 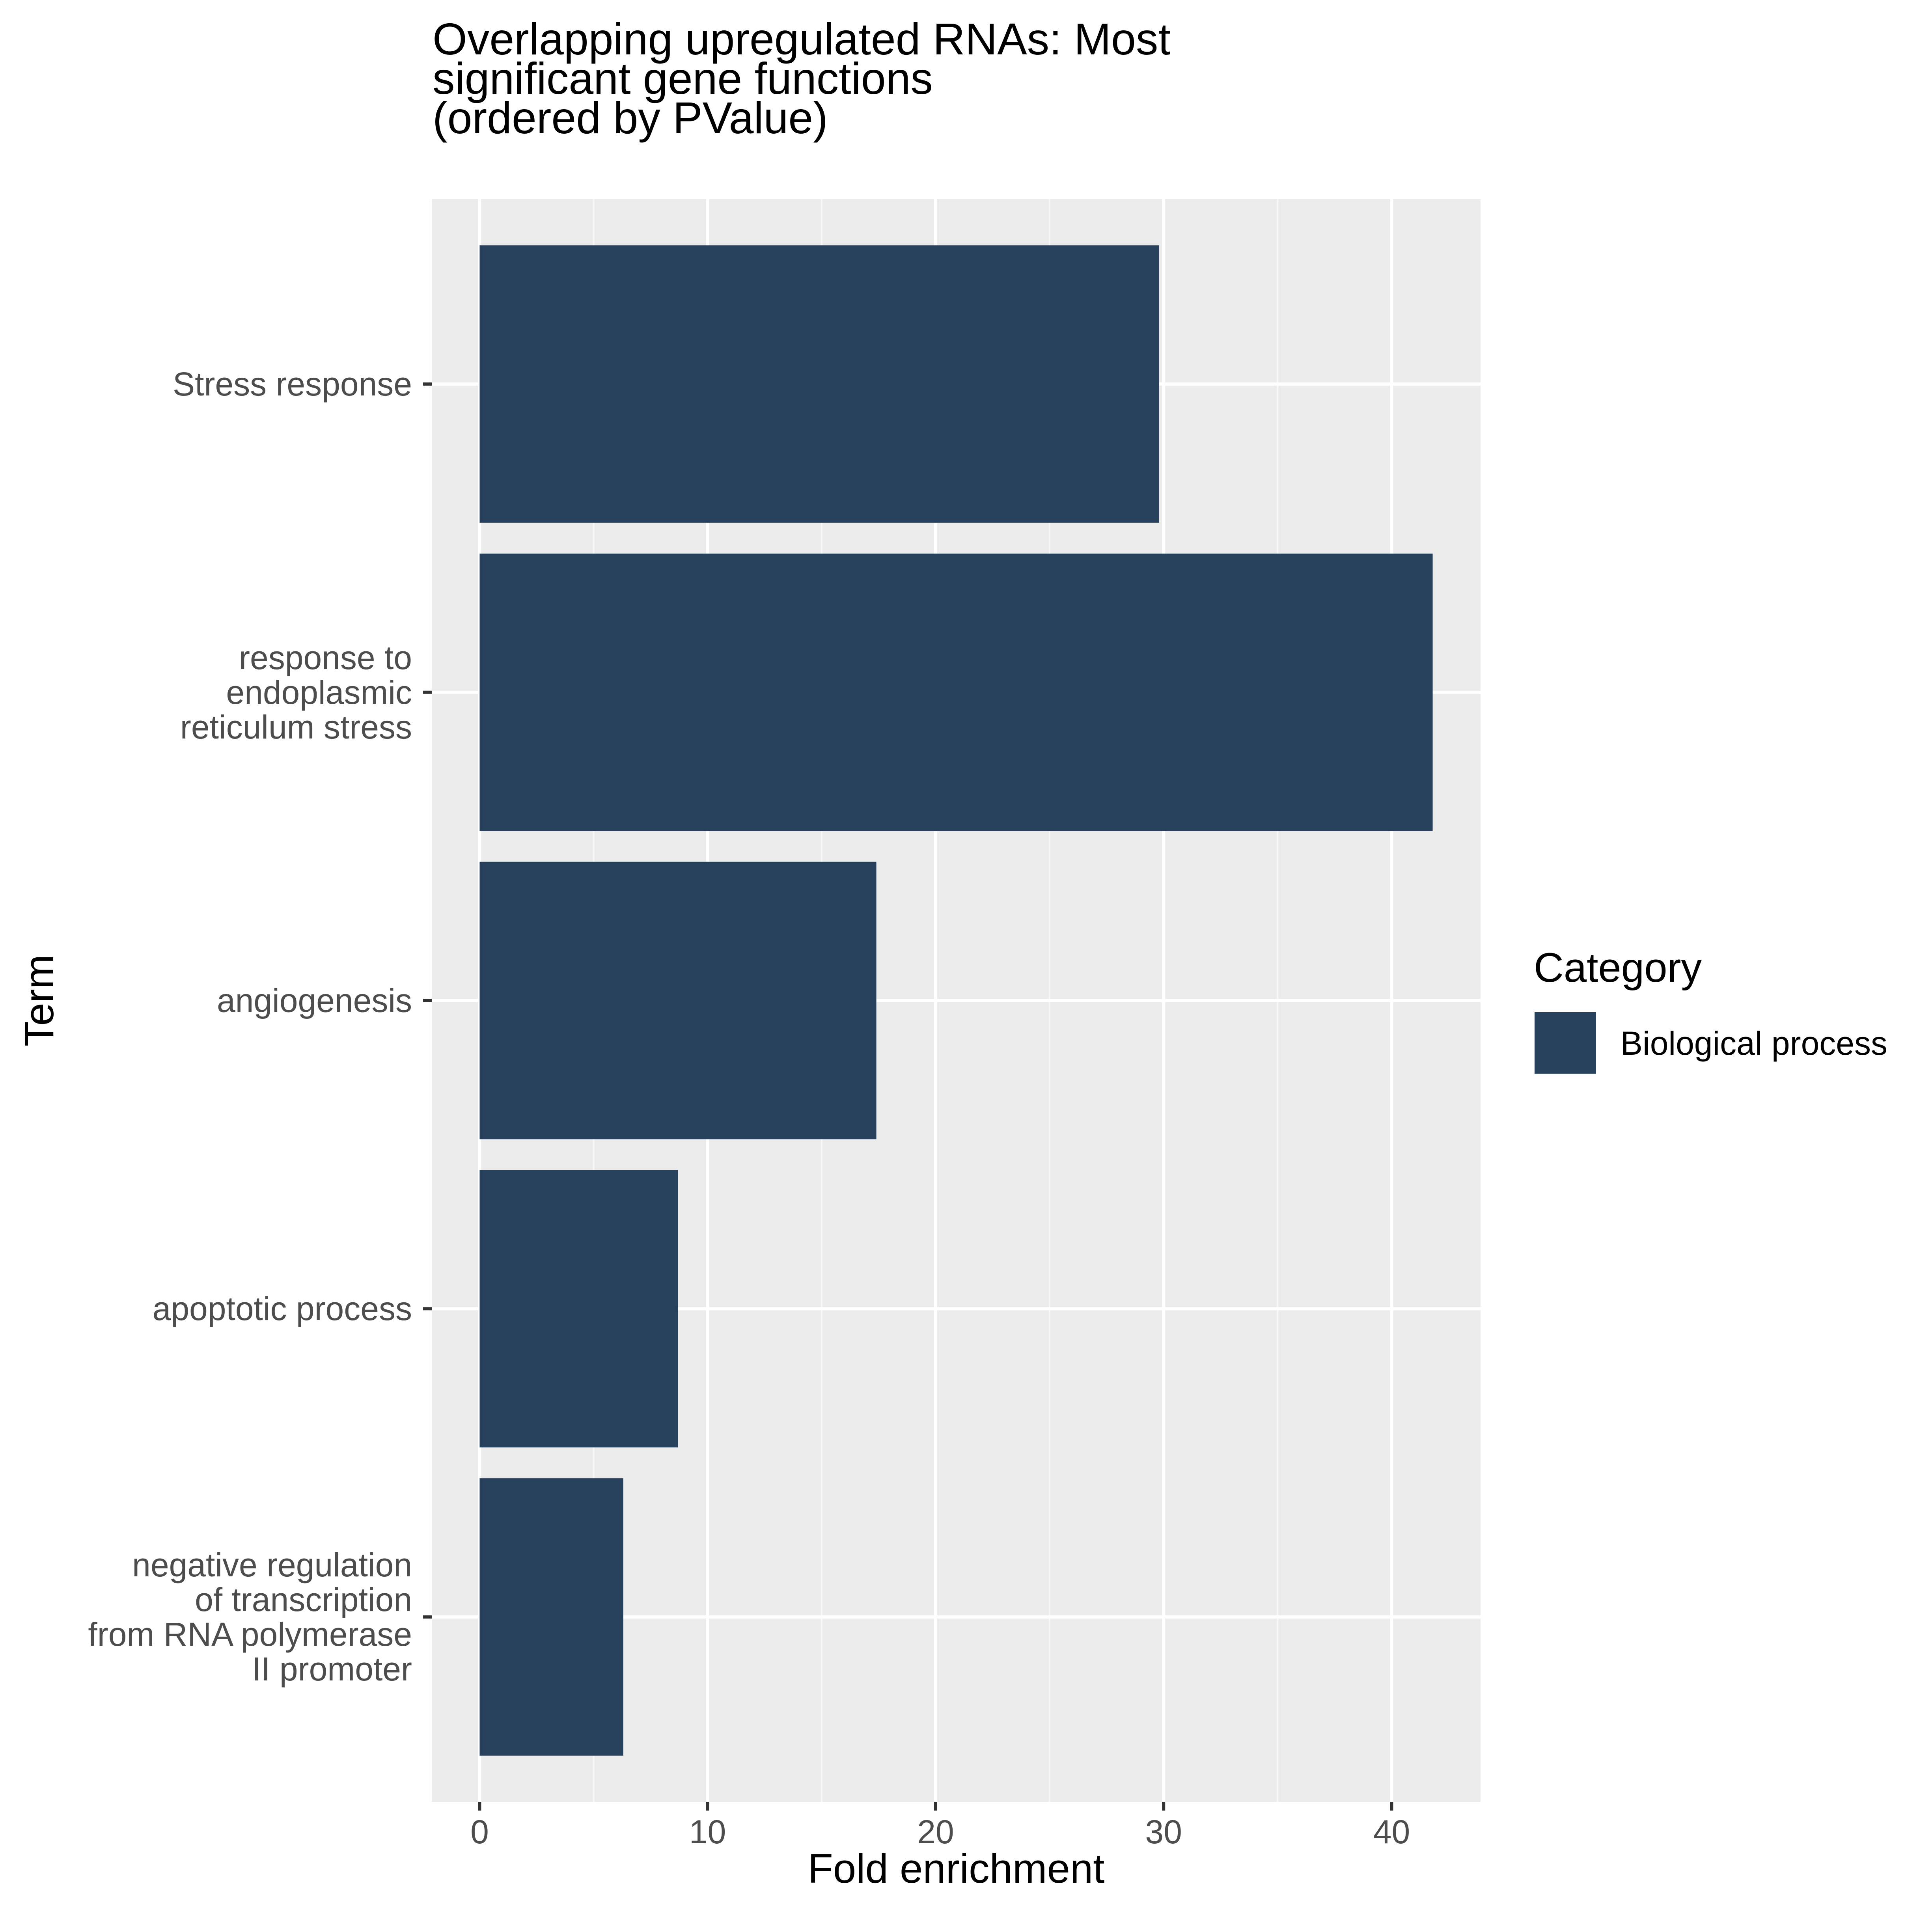 I want to click on y-axis-title: Term, so click(x=39, y=1000).